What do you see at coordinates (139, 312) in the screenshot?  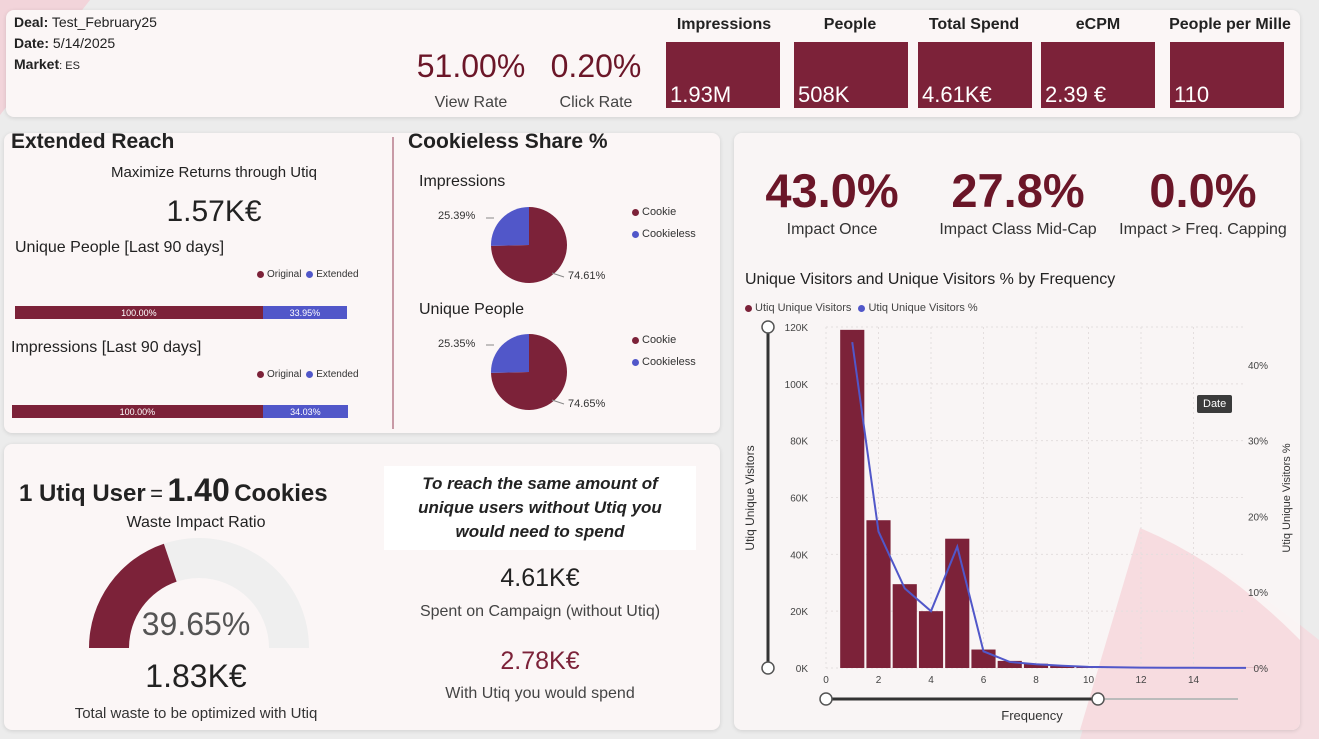 I see `unique-people-original-label: 100.00%` at bounding box center [139, 312].